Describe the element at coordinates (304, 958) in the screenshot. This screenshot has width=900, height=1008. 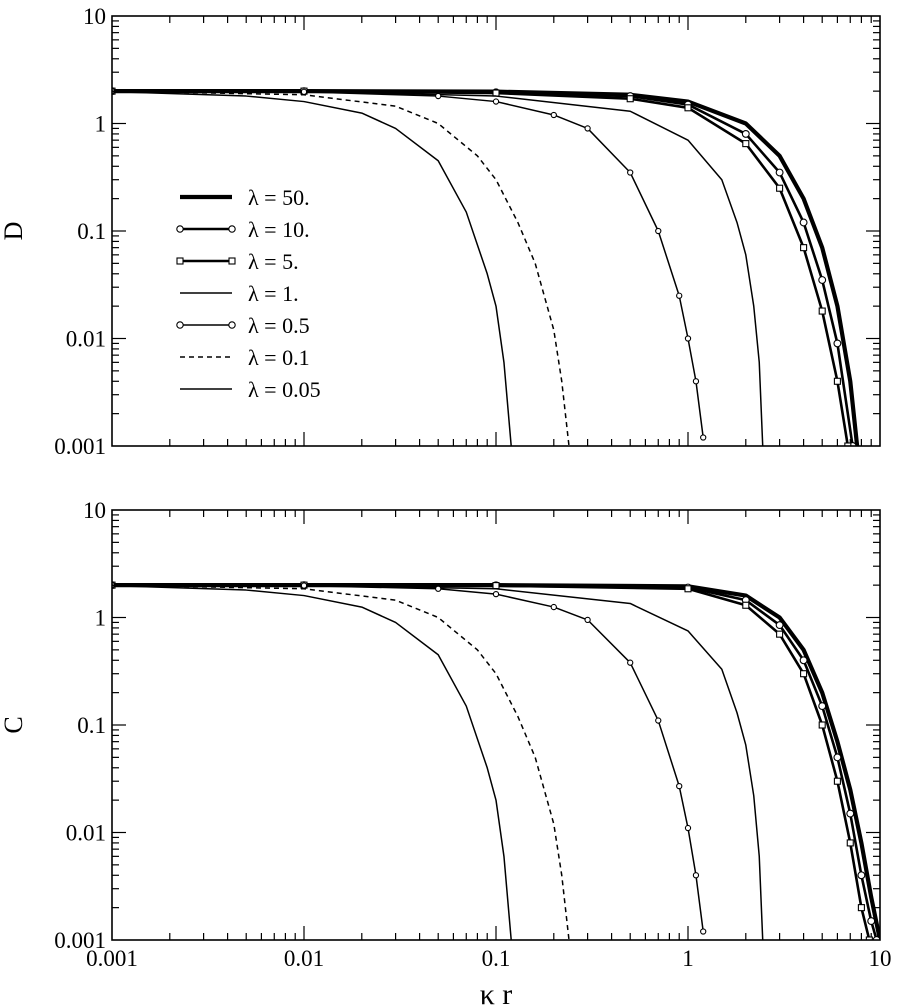
I see `x-tick-label: 0.01` at that location.